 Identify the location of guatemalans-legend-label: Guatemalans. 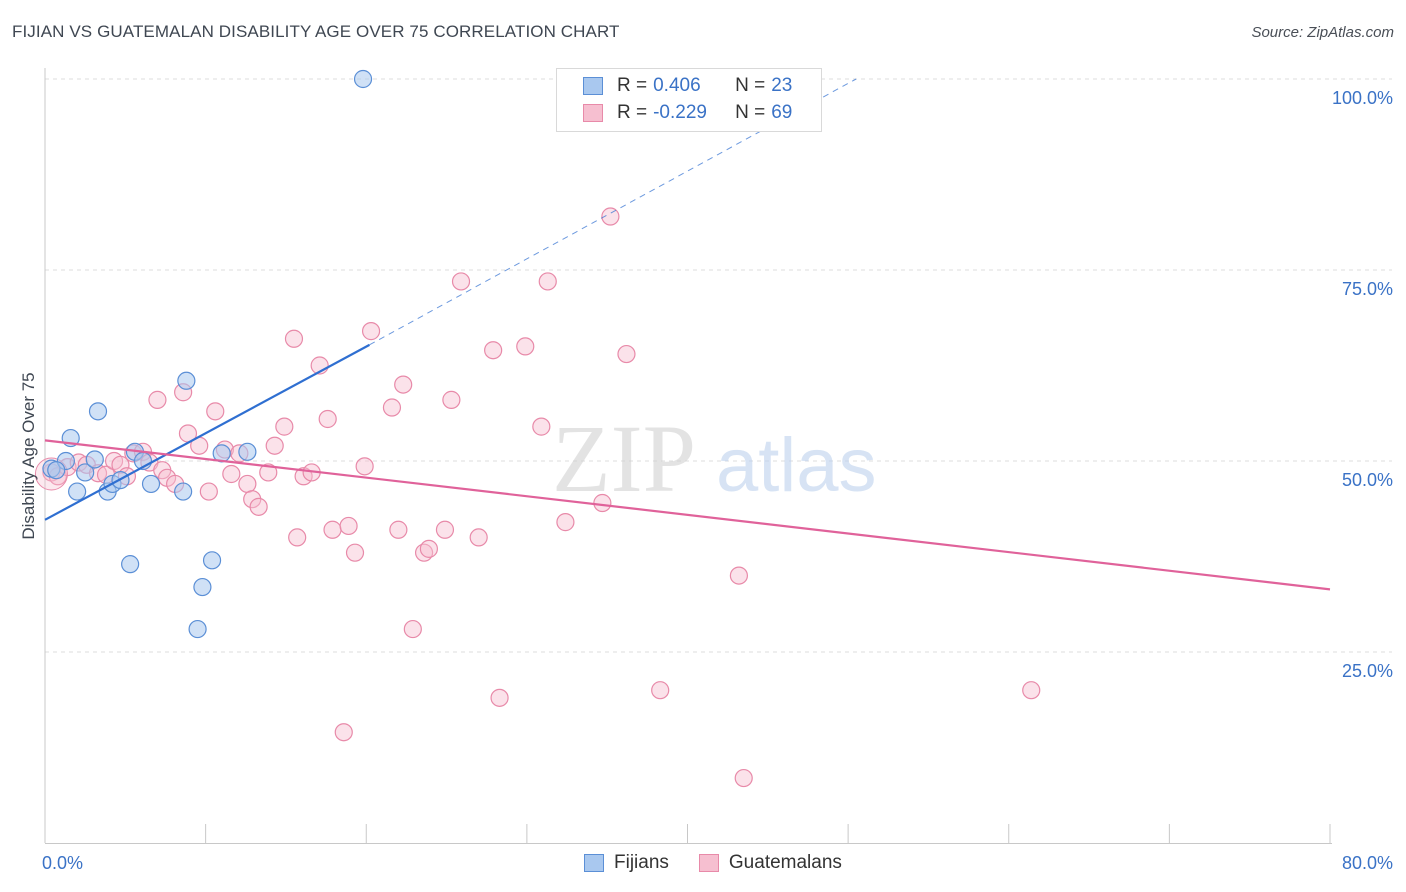
(785, 862).